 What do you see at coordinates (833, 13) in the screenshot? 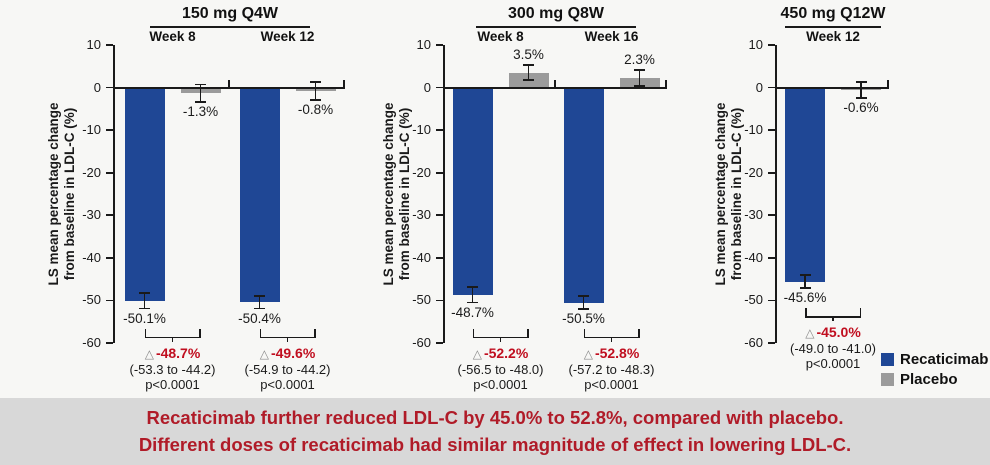
I see `panel-title: 450 mg Q12W` at bounding box center [833, 13].